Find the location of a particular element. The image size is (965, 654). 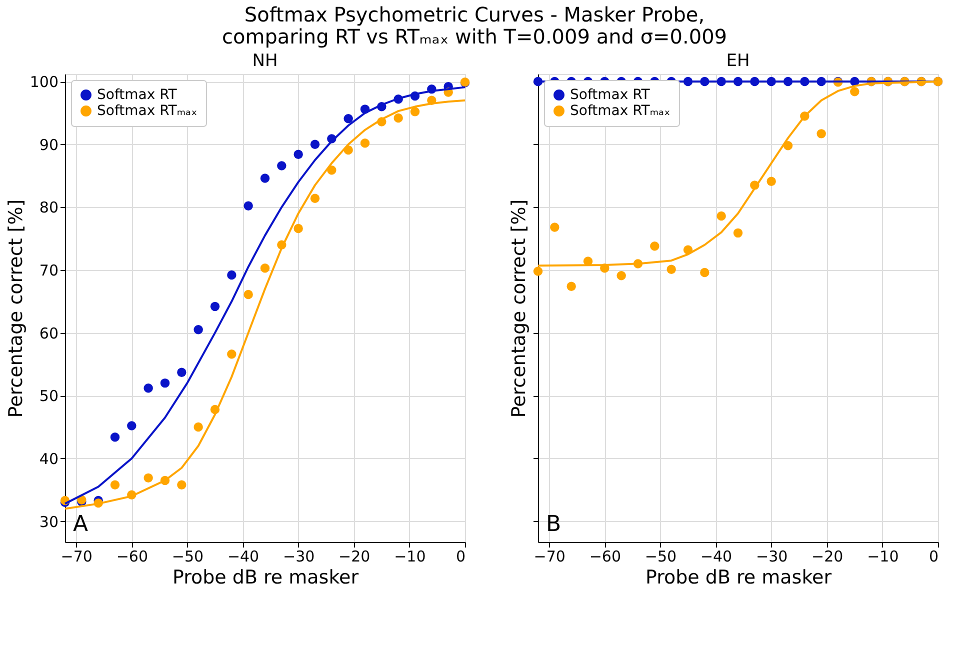

annotation: B is located at coordinates (554, 524).